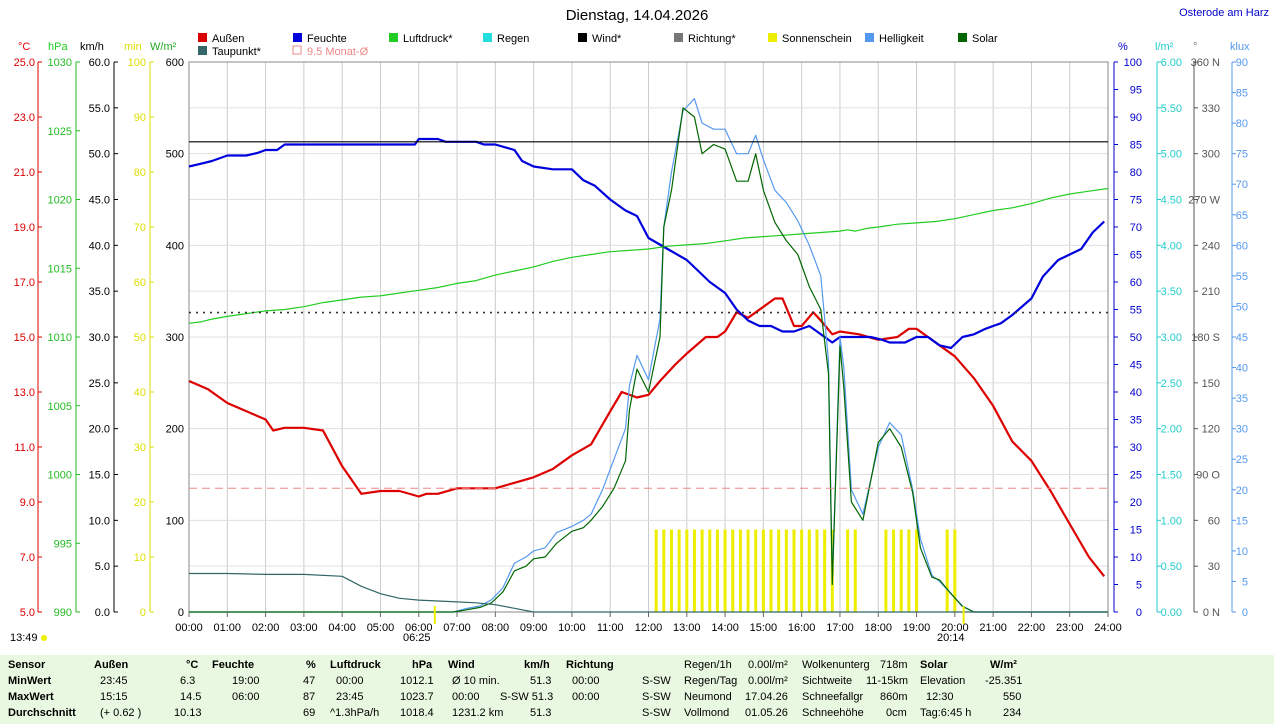  Describe the element at coordinates (768, 665) in the screenshot. I see `regen-1h-value: 0.00l/m²` at that location.